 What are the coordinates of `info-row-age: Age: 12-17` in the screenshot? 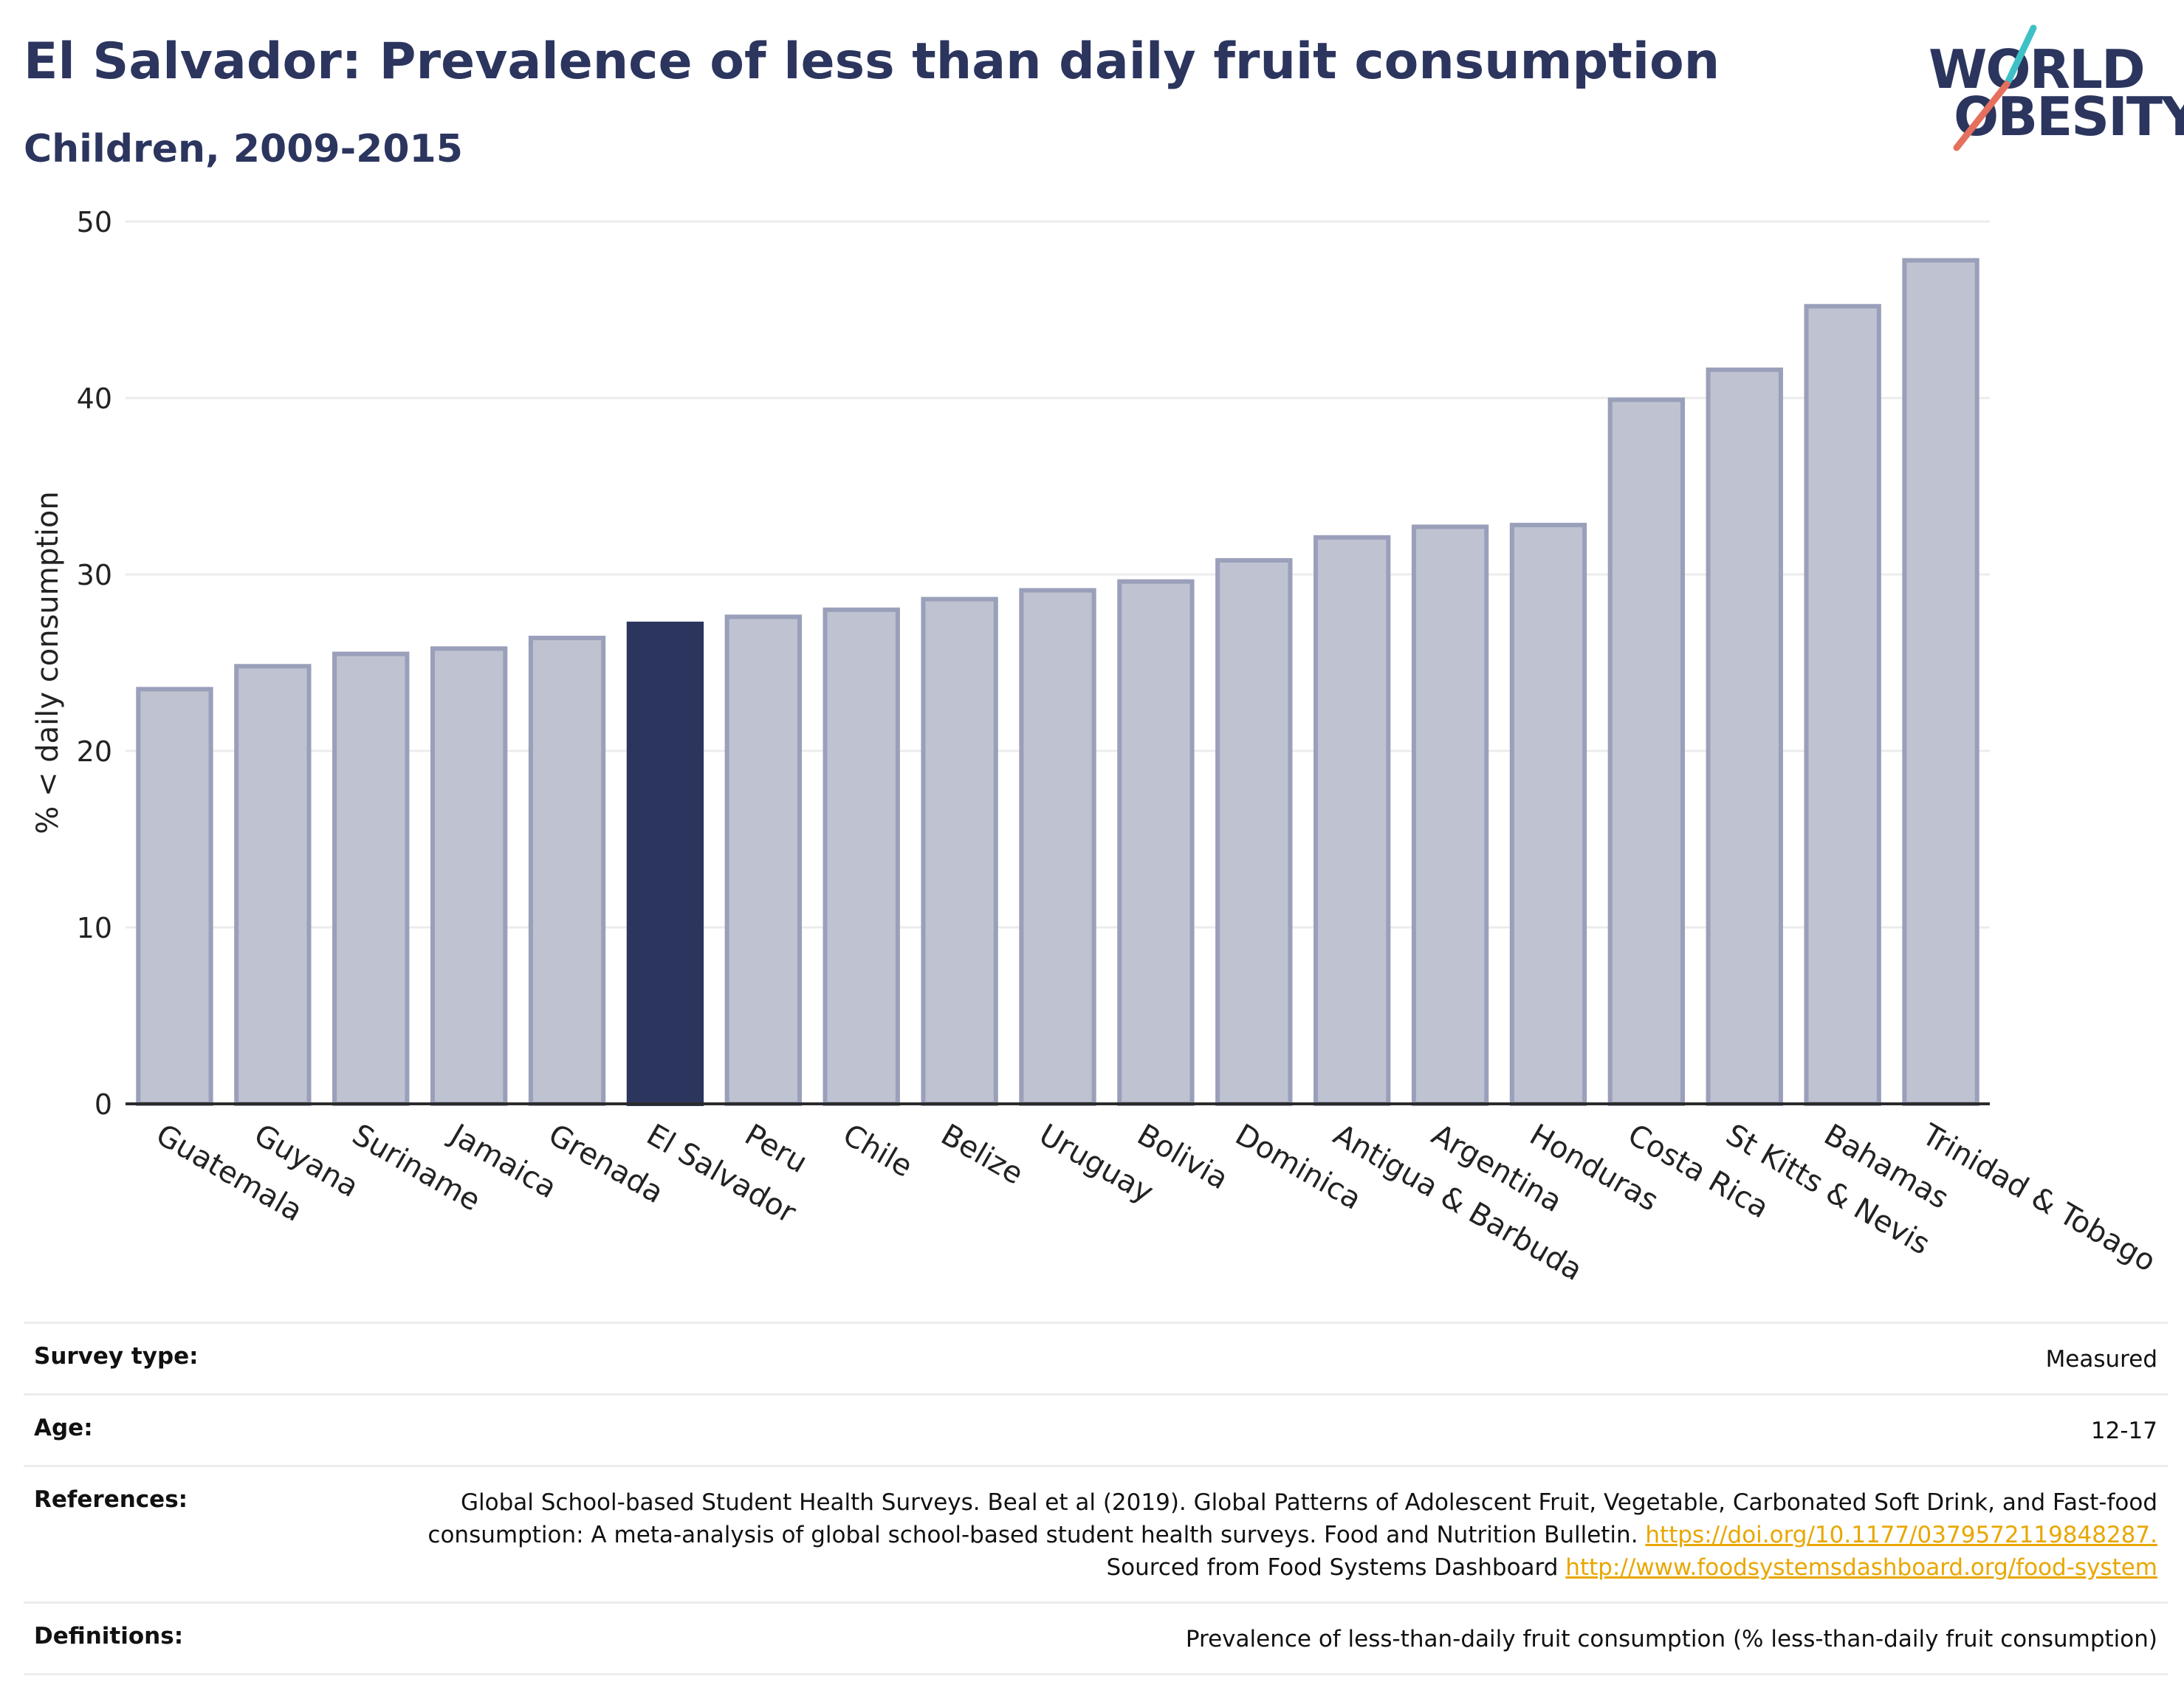 It's located at (1096, 1431).